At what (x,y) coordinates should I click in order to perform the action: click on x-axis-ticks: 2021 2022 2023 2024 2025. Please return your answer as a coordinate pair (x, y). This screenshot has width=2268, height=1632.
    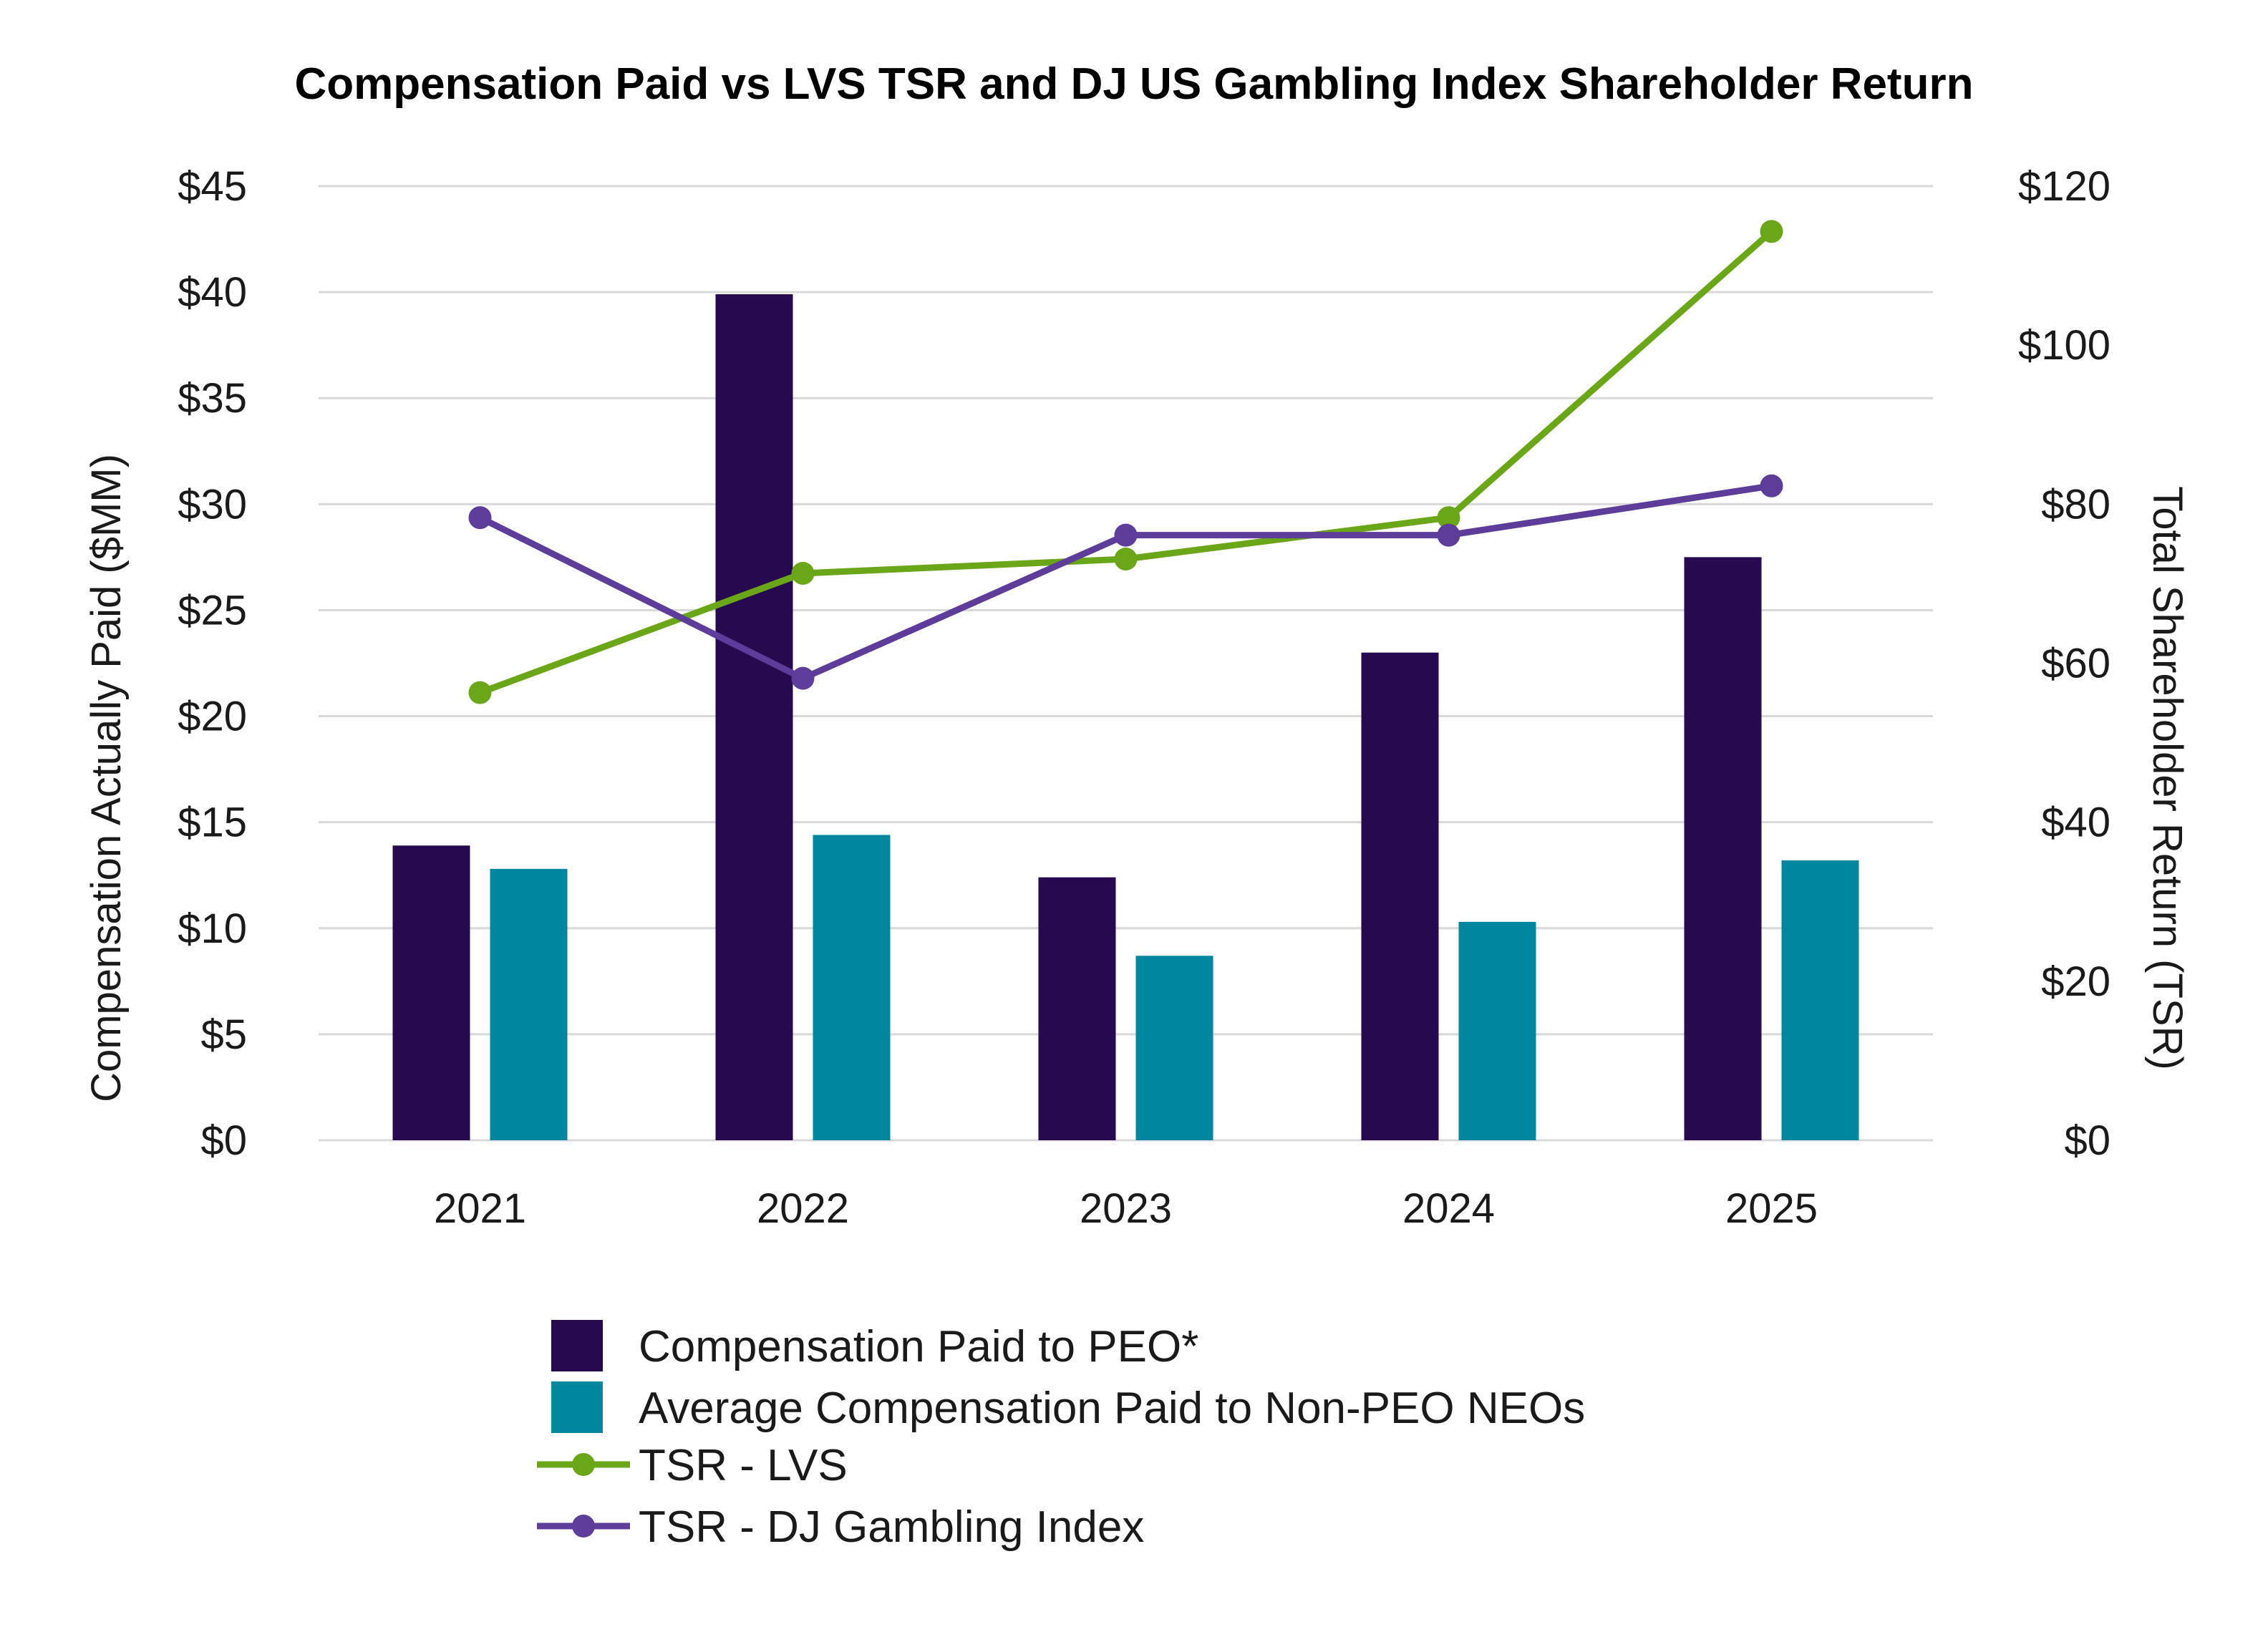
    Looking at the image, I should click on (1126, 1208).